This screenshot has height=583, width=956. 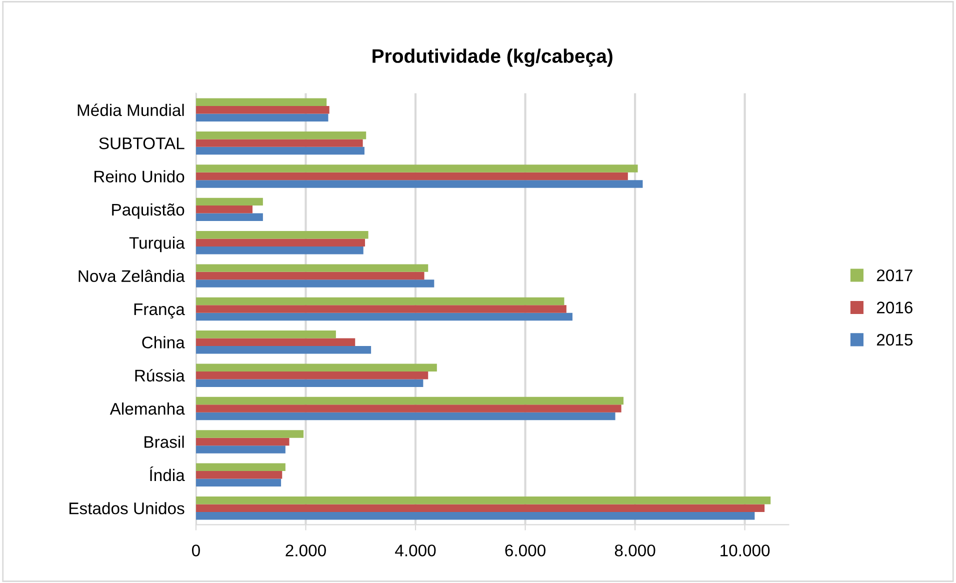 What do you see at coordinates (141, 143) in the screenshot?
I see `y-tick-label: SUBTOTAL` at bounding box center [141, 143].